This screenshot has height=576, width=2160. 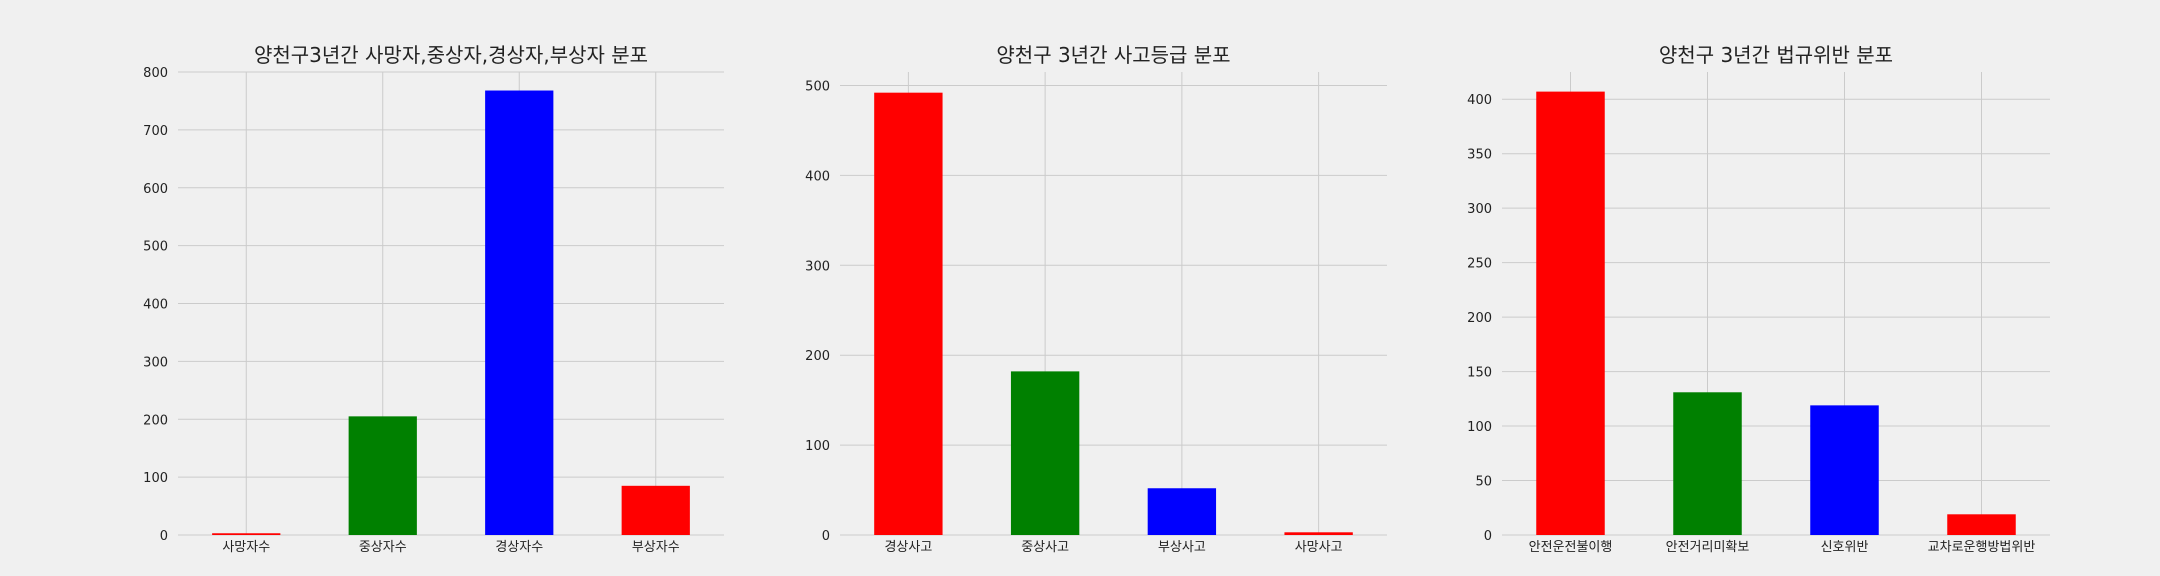 I want to click on x-tick-label: 안전운전불이행, so click(x=1571, y=547).